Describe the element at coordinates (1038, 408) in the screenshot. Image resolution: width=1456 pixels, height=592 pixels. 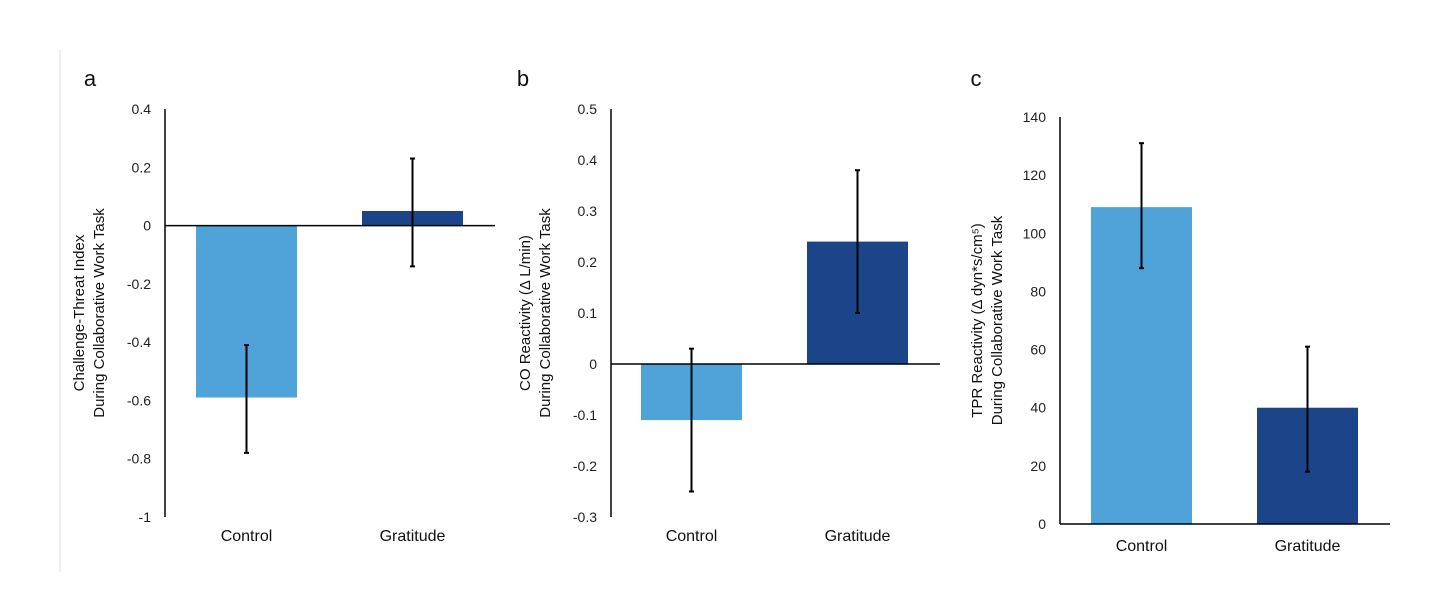
I see `y-tick-label: 40` at that location.